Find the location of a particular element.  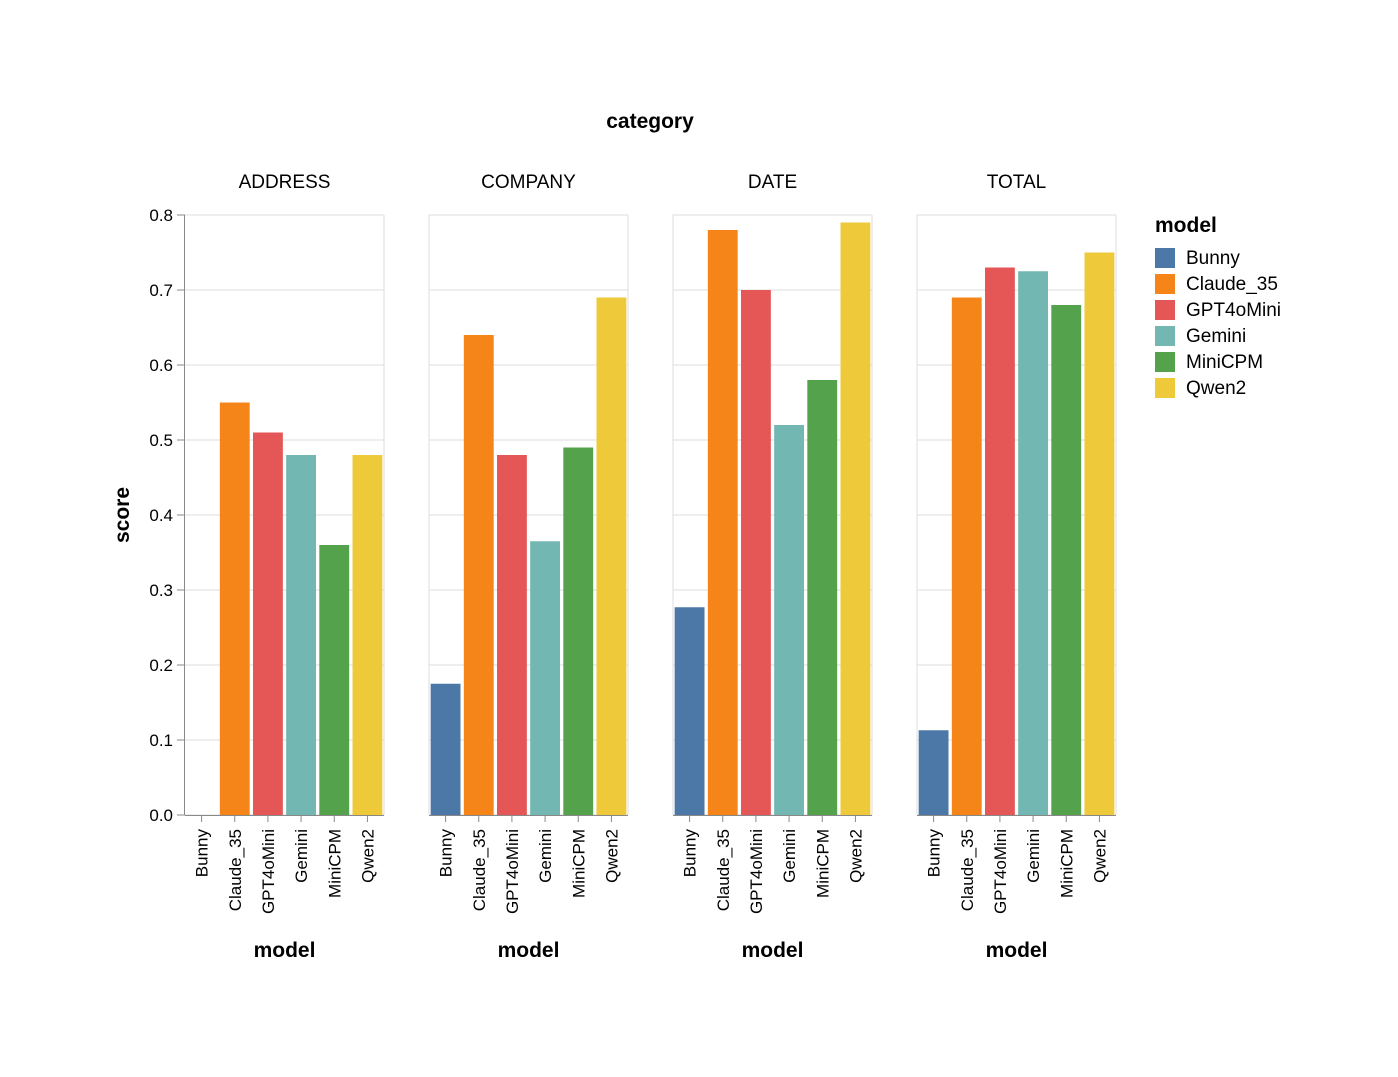

bar-company-gemini is located at coordinates (545, 678).